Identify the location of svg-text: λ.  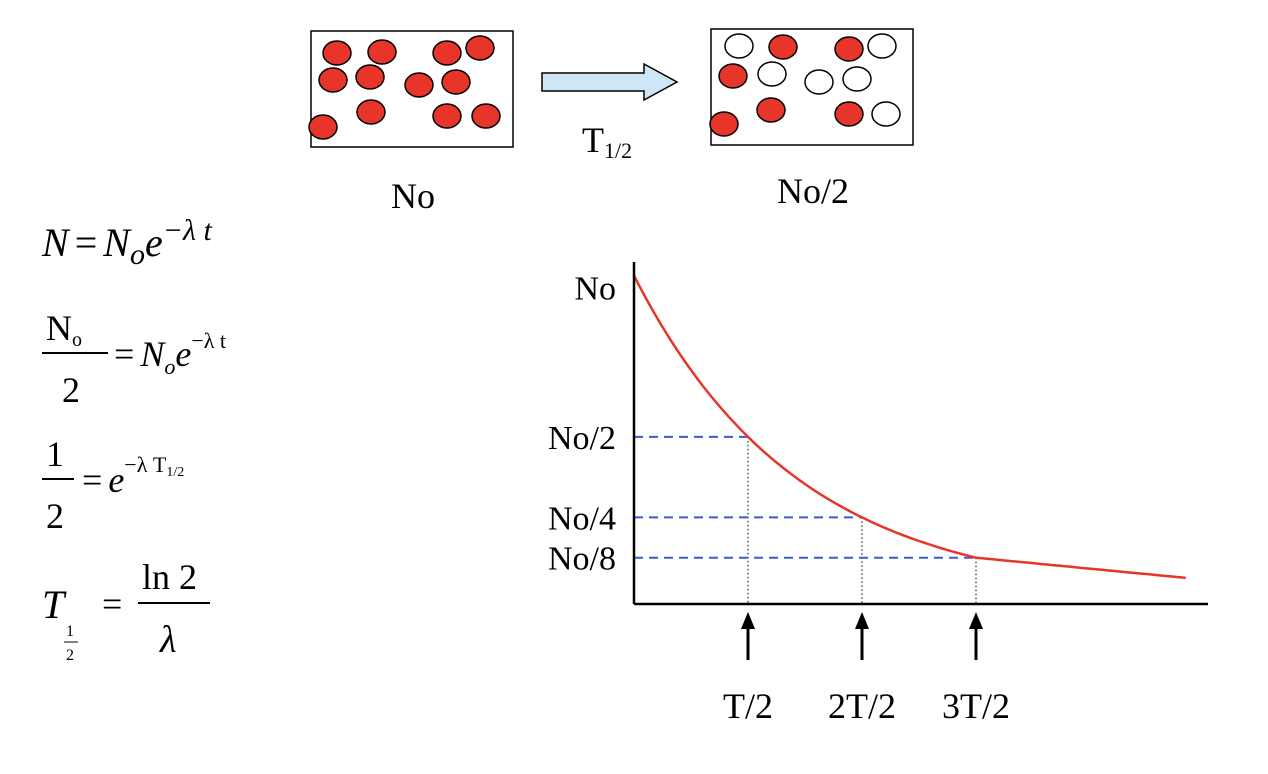
(167, 640).